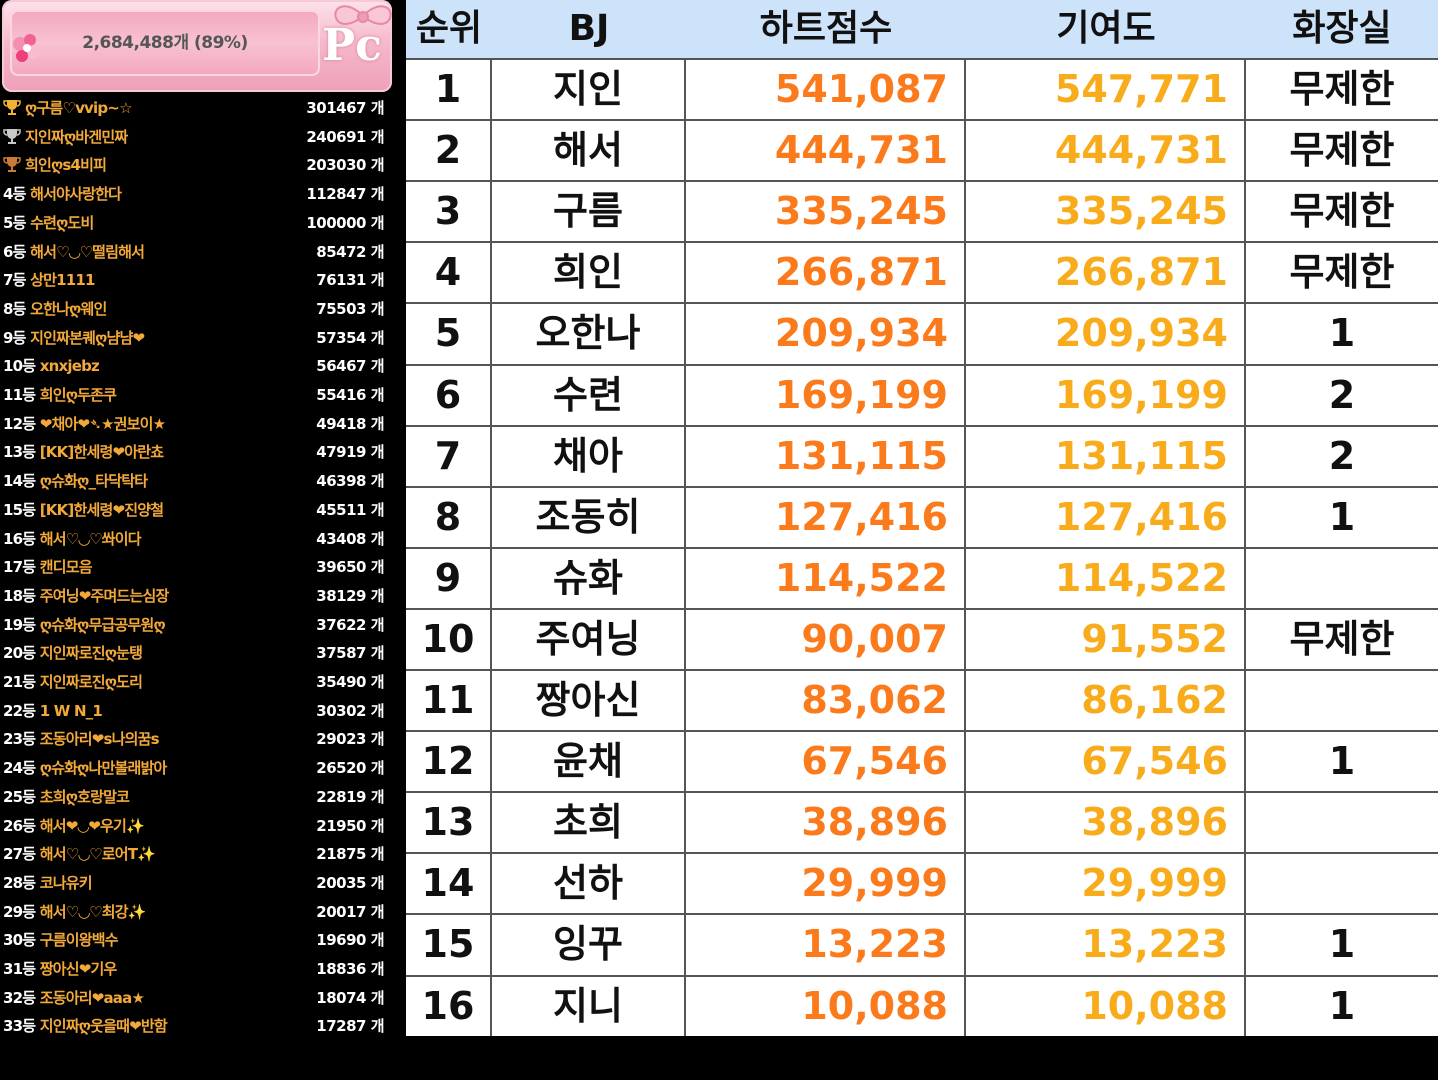 The image size is (1438, 1080). Describe the element at coordinates (874, 638) in the screenshot. I see `heart-score-cell: 90,007` at that location.